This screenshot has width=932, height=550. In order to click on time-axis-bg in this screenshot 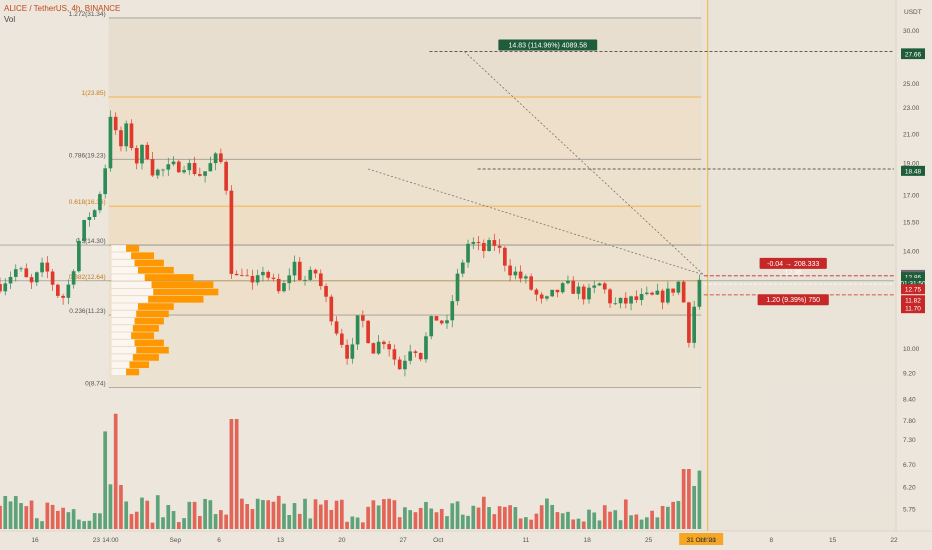, I will do `click(466, 540)`.